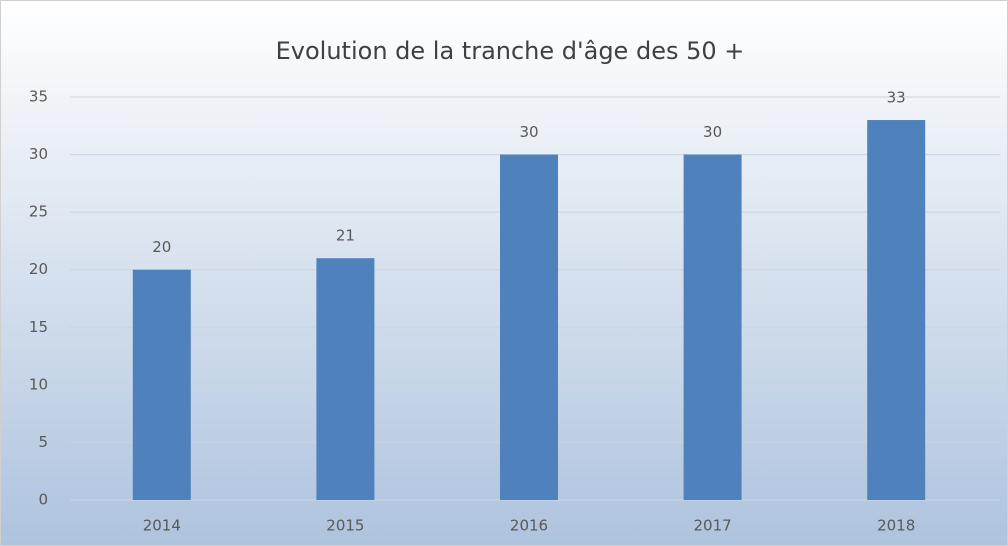 This screenshot has height=546, width=1008. Describe the element at coordinates (38, 384) in the screenshot. I see `y-tick-label: 10` at that location.